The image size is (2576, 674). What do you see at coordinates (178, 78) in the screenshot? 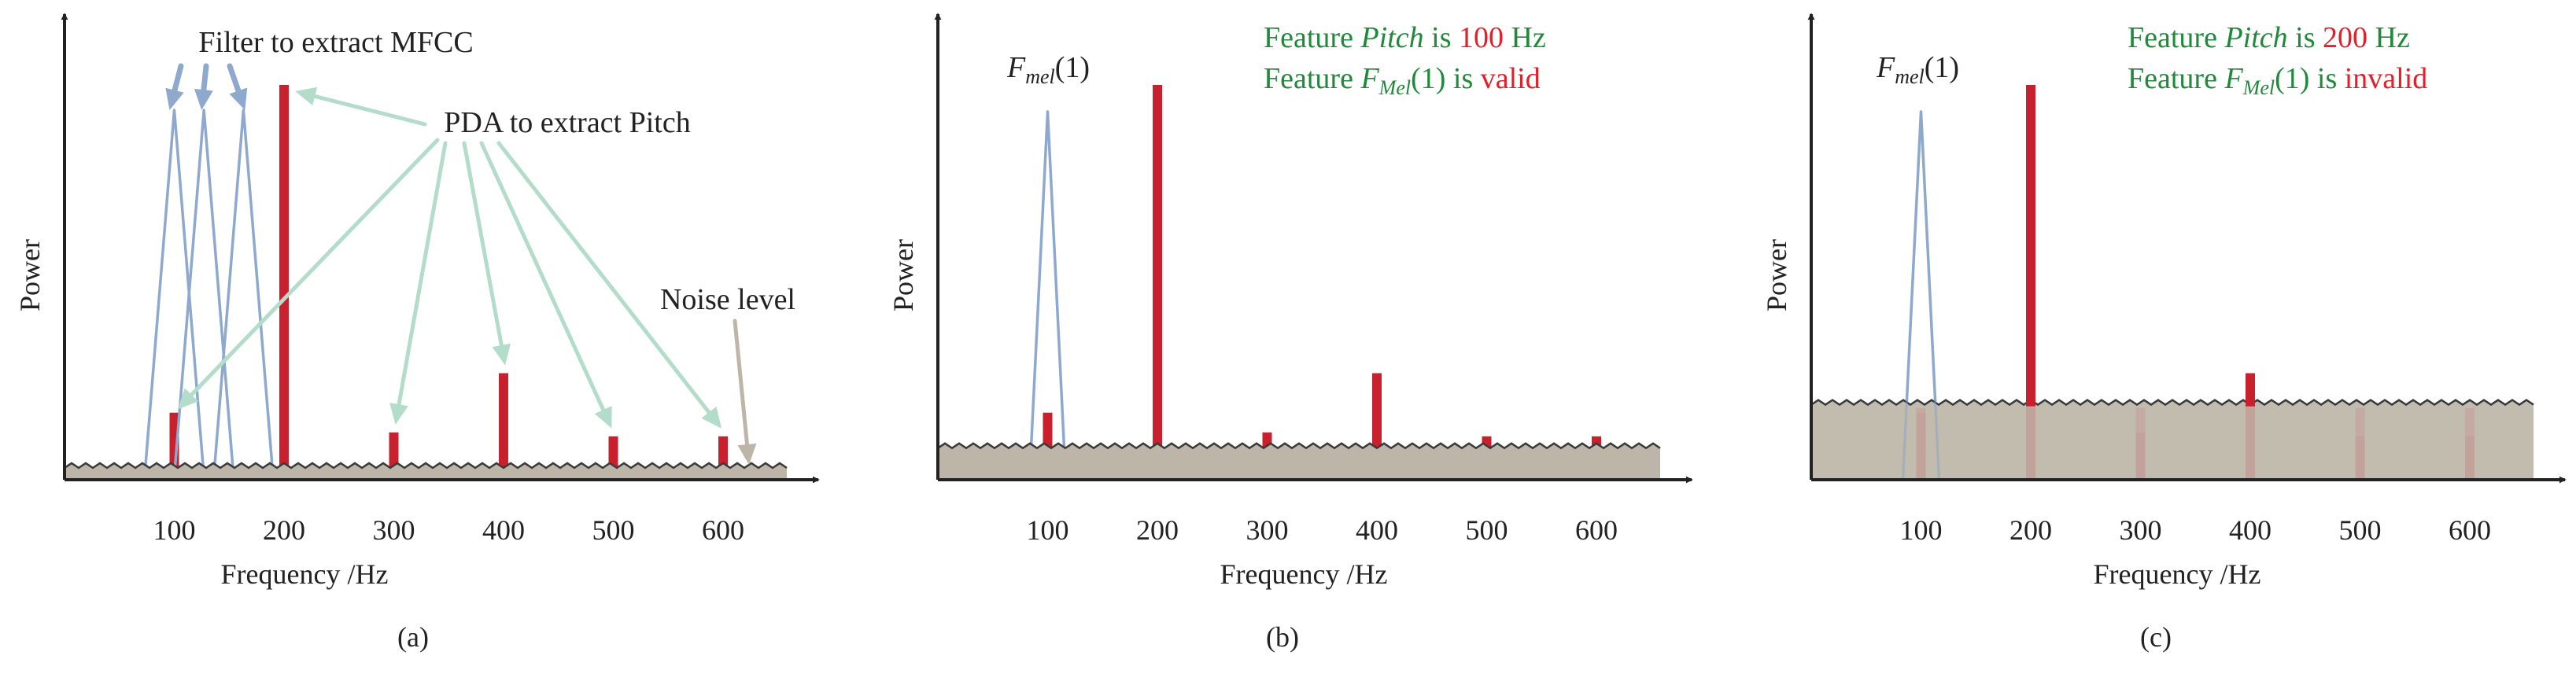
I see `filter-arrow-1-shaft` at bounding box center [178, 78].